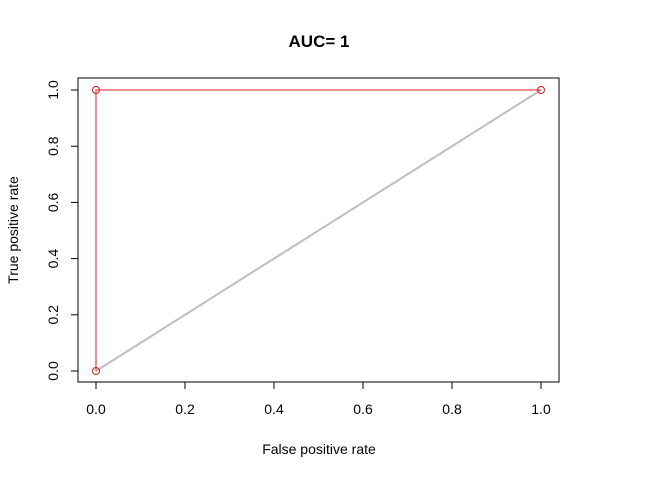 Image resolution: width=672 pixels, height=480 pixels. Describe the element at coordinates (53, 315) in the screenshot. I see `y-tick-label: 0.2` at that location.